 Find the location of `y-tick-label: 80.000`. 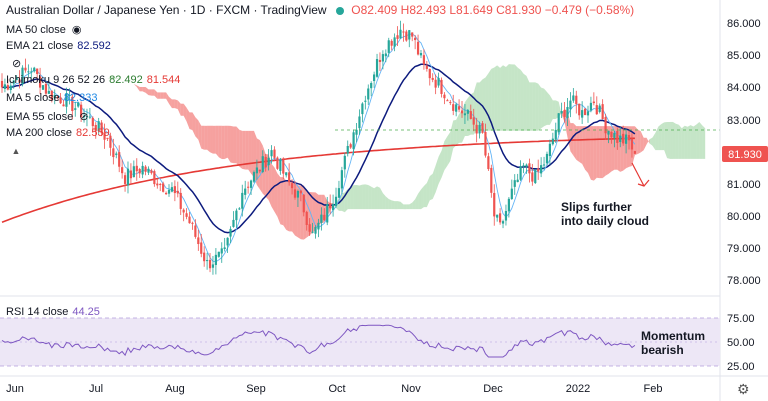

y-tick-label: 80.000 is located at coordinates (744, 217).